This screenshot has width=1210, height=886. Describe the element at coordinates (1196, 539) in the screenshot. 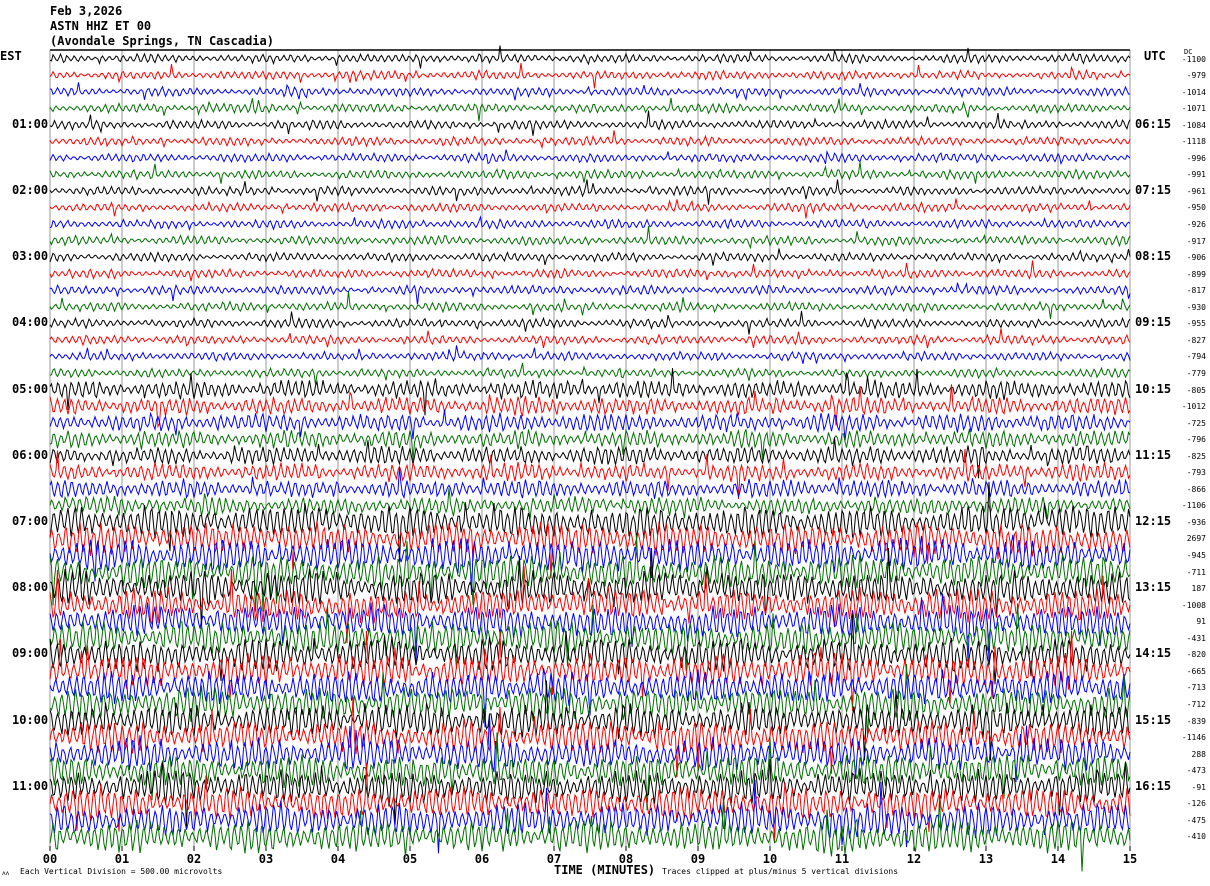

I see `dc-offset-label: 2697` at that location.